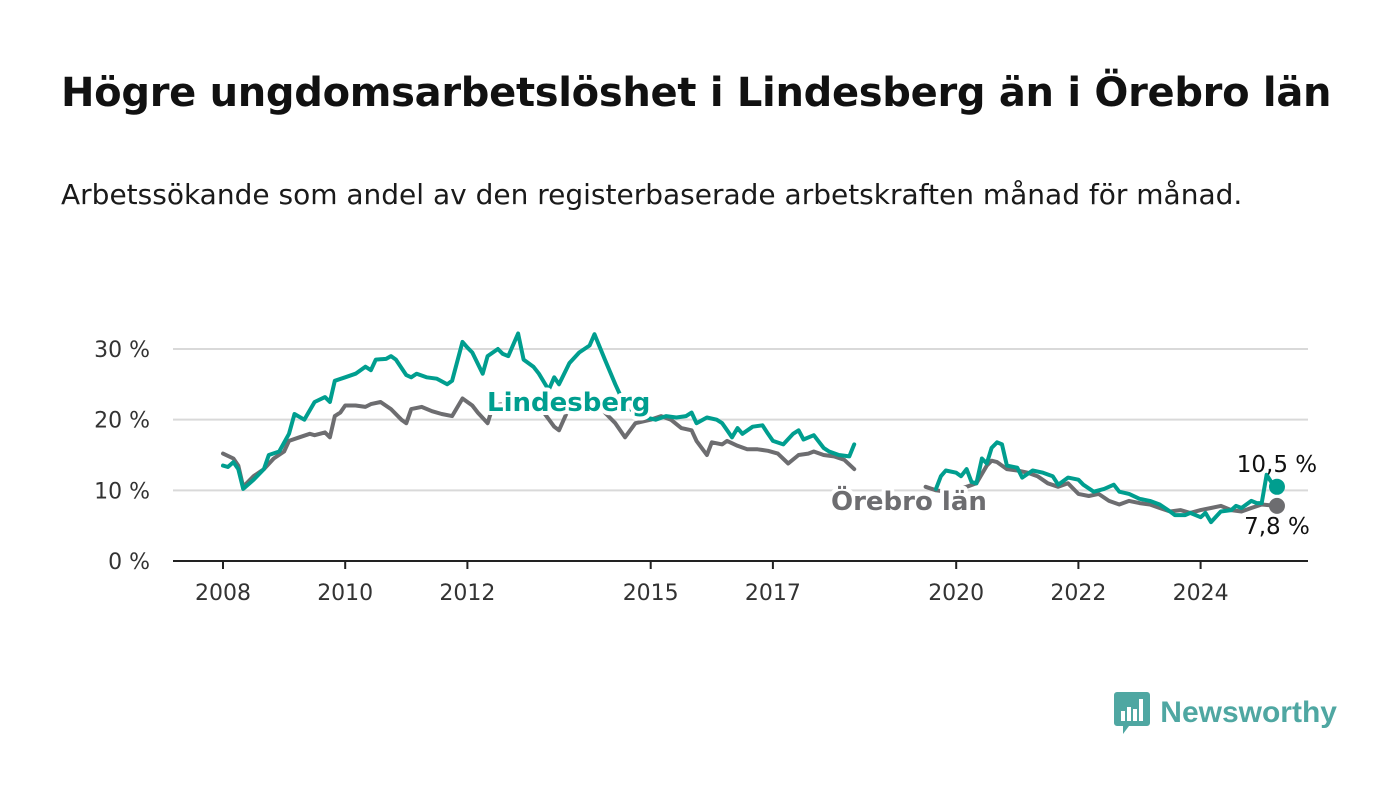 The height and width of the screenshot is (794, 1400). I want to click on series-label-lindesberg-halo: Lindesberg, so click(568, 403).